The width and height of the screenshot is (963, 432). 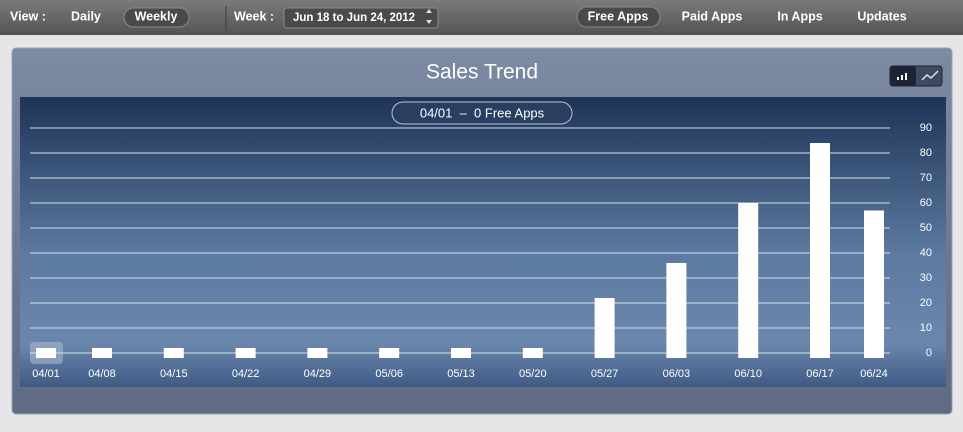 I want to click on y-tick-label: 30, so click(x=926, y=278).